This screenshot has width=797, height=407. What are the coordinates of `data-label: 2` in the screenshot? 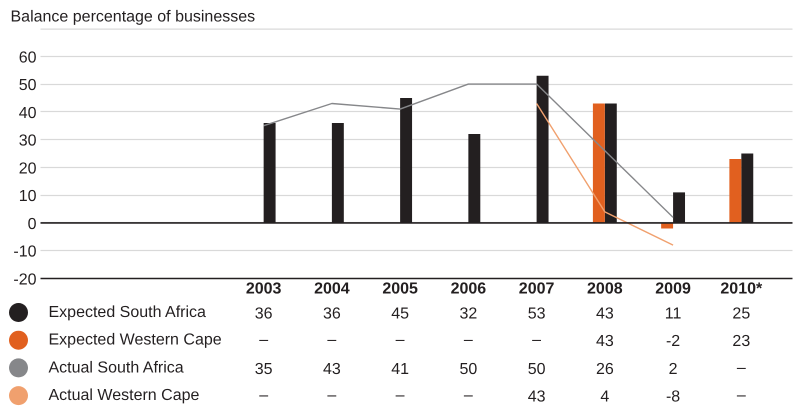 It's located at (673, 369).